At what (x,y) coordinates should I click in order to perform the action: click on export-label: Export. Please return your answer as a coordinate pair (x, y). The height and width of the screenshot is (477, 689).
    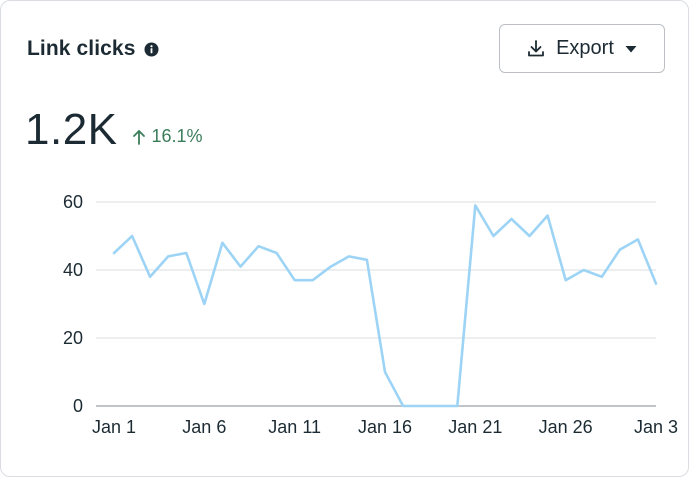
    Looking at the image, I should click on (585, 48).